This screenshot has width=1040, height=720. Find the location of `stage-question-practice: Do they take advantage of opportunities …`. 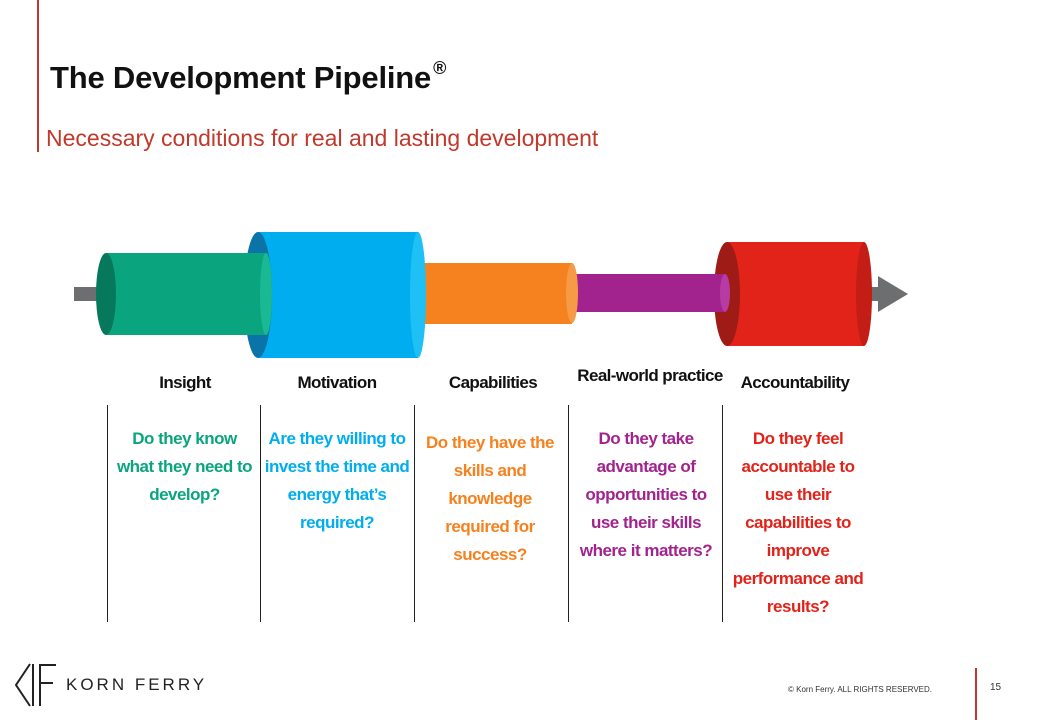

stage-question-practice: Do they take advantage of opportunities … is located at coordinates (646, 494).